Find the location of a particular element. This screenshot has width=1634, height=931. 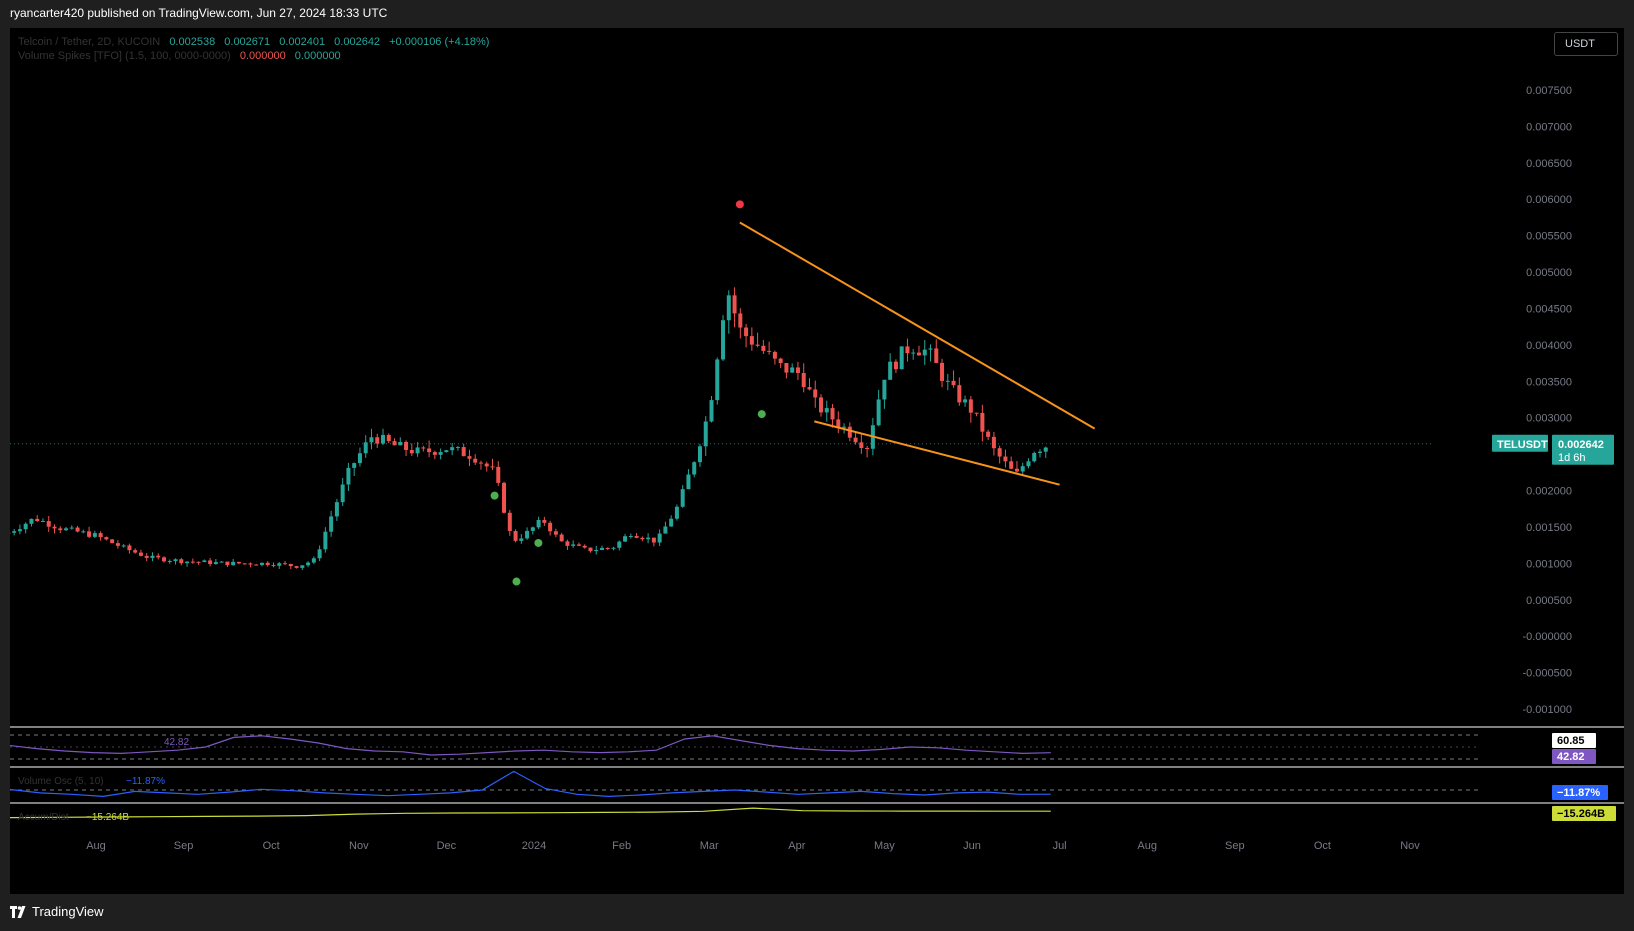

y-tick-label: 0.002000 is located at coordinates (1549, 492).